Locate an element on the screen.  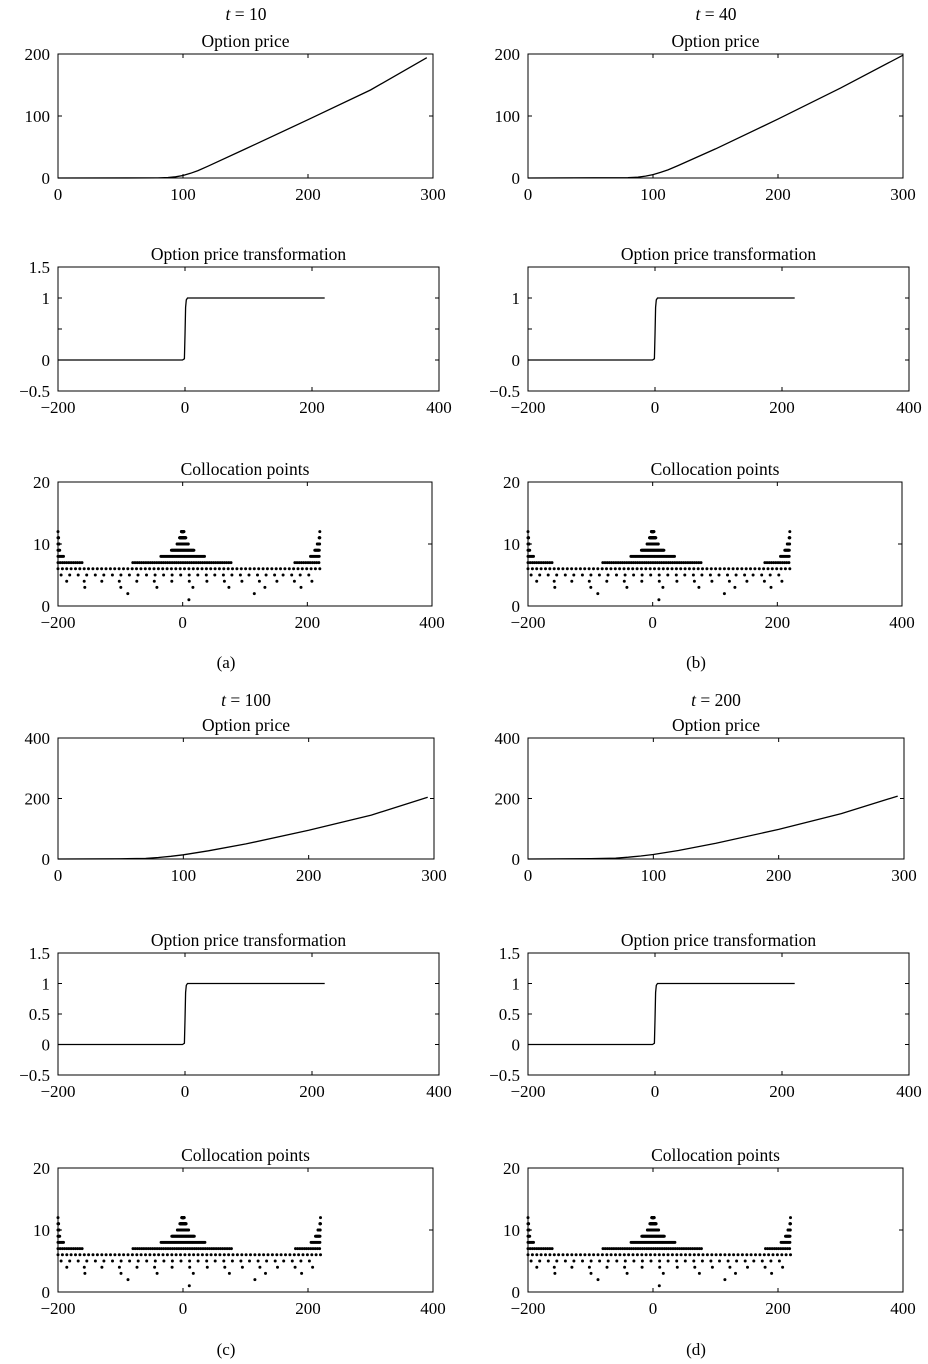
series-line is located at coordinates (661, 329).